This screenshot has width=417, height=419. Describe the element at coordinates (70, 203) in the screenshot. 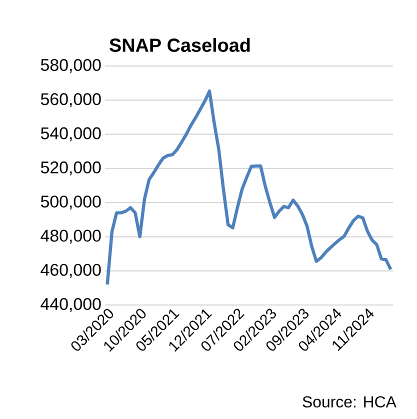

I see `y-tick-label: 500,000` at that location.